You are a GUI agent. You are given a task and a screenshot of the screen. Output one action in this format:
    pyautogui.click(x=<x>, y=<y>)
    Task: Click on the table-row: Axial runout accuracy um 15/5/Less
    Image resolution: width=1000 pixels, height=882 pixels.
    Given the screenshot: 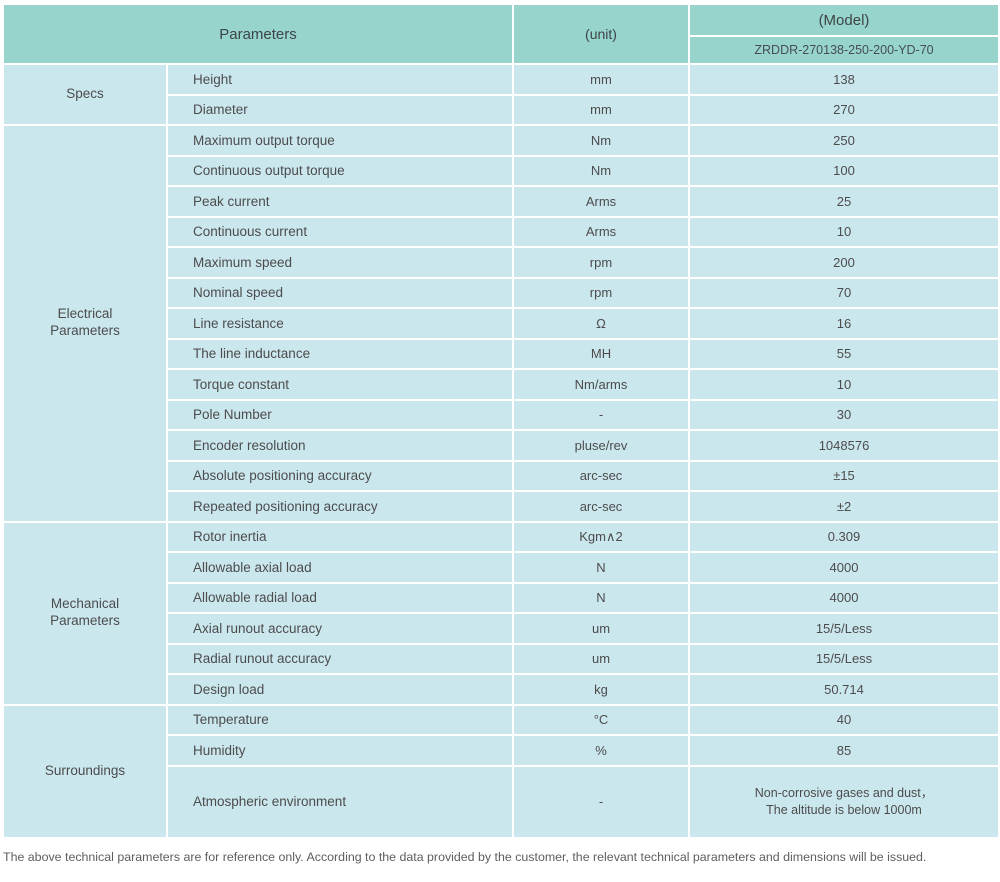 What is the action you would take?
    pyautogui.click(x=501, y=628)
    